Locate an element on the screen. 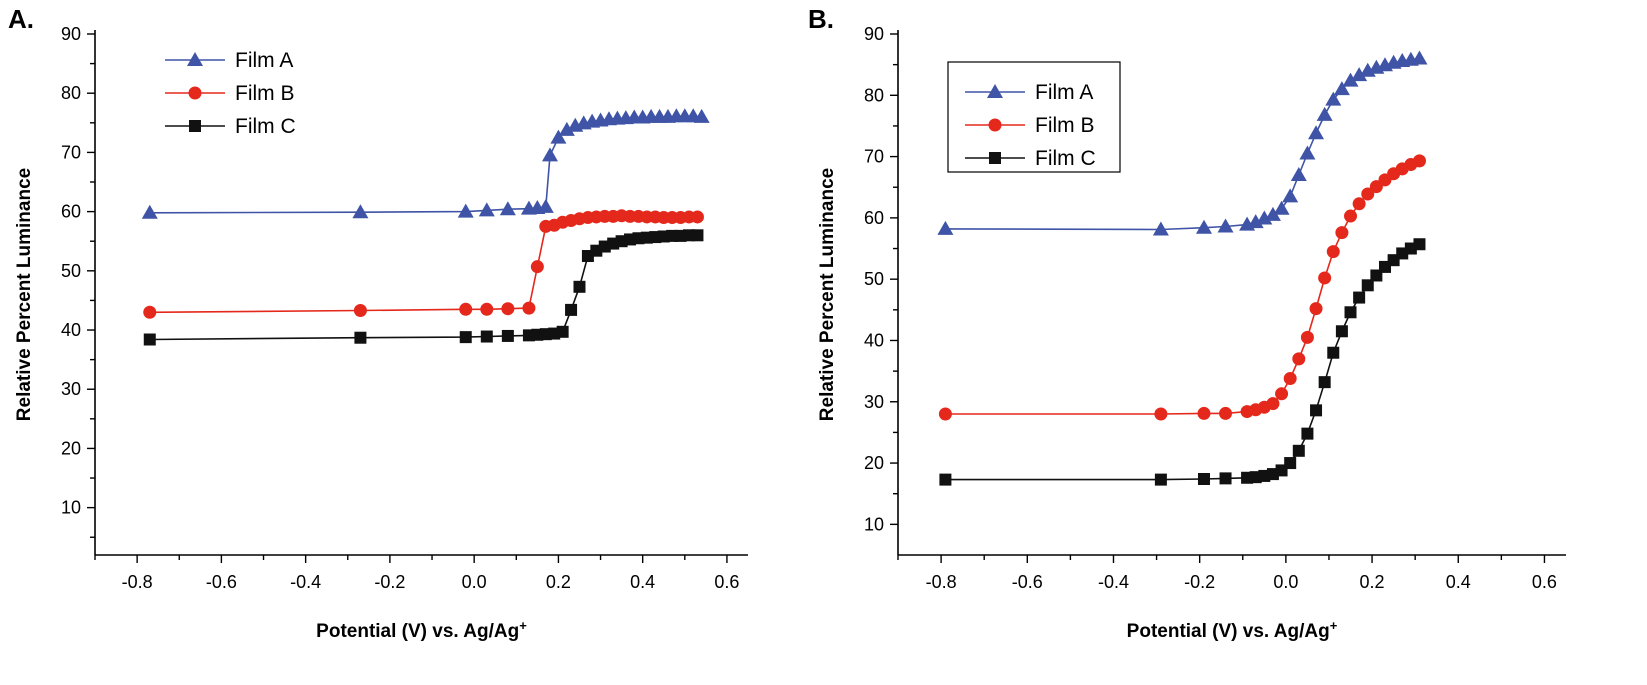 The width and height of the screenshot is (1647, 685). x-axis-title: Potential (V) vs. Ag/Ag+ is located at coordinates (1232, 630).